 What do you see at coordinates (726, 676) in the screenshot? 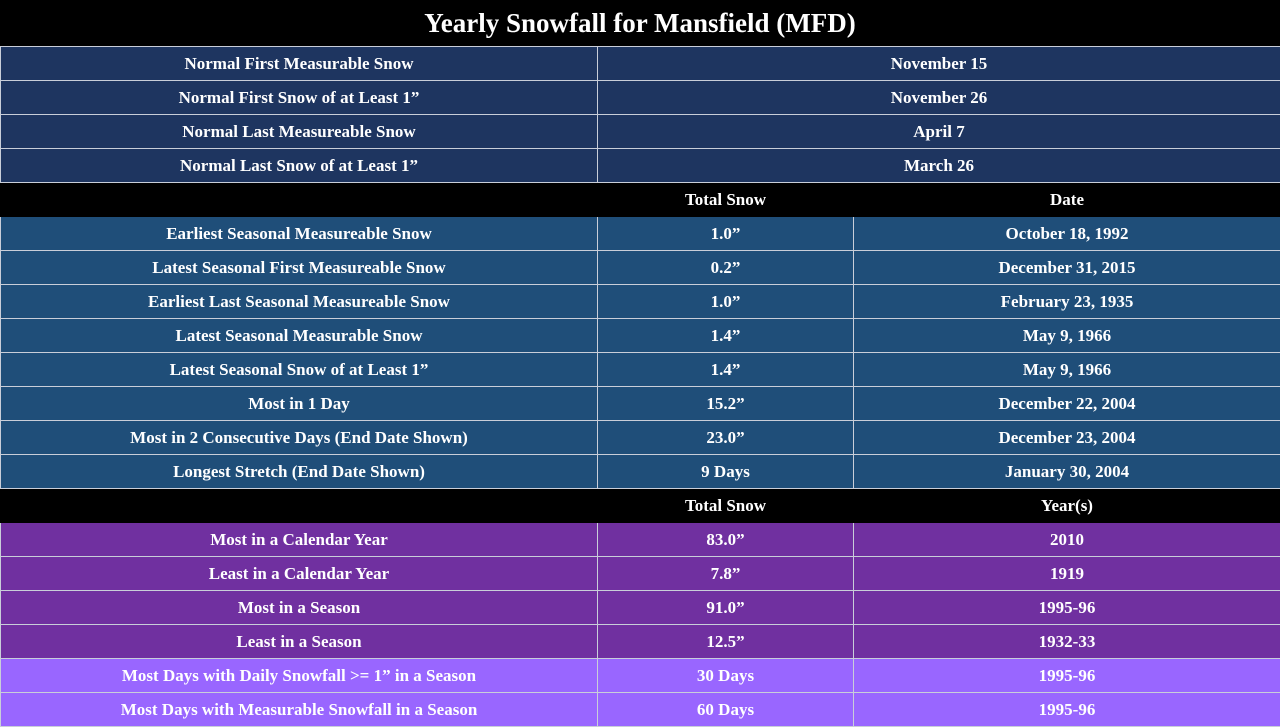
I see `row-total: 30 Days` at bounding box center [726, 676].